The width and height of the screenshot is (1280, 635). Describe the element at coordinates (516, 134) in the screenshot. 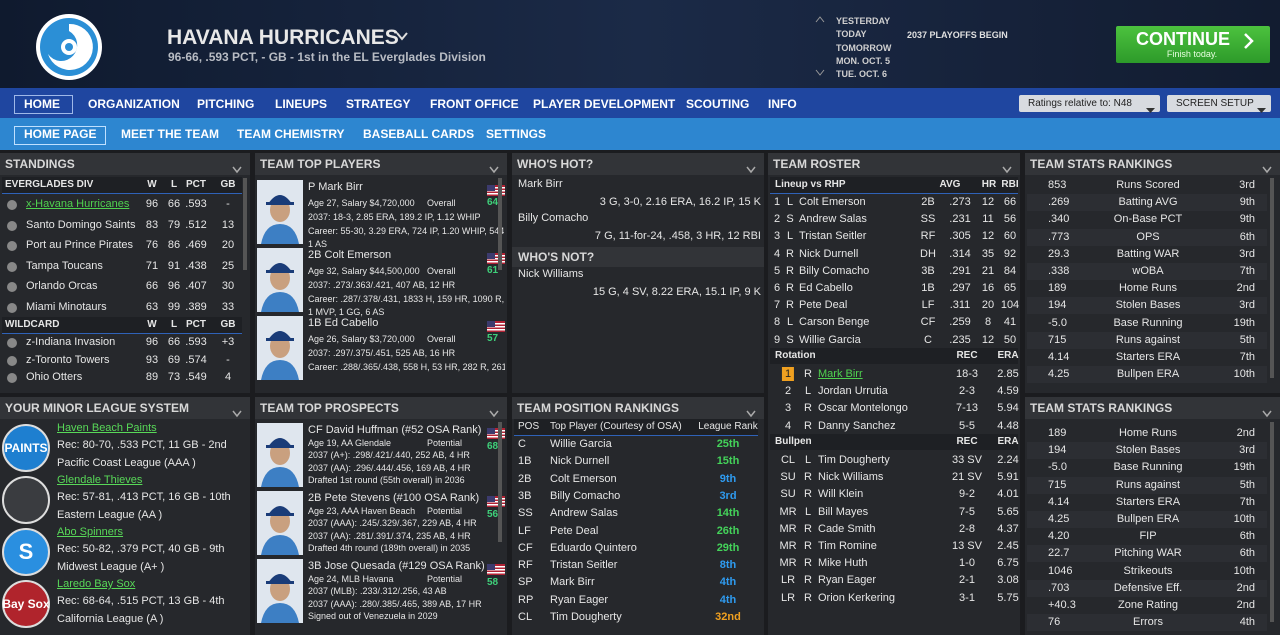

I see `subnav-item: SETTINGS` at that location.